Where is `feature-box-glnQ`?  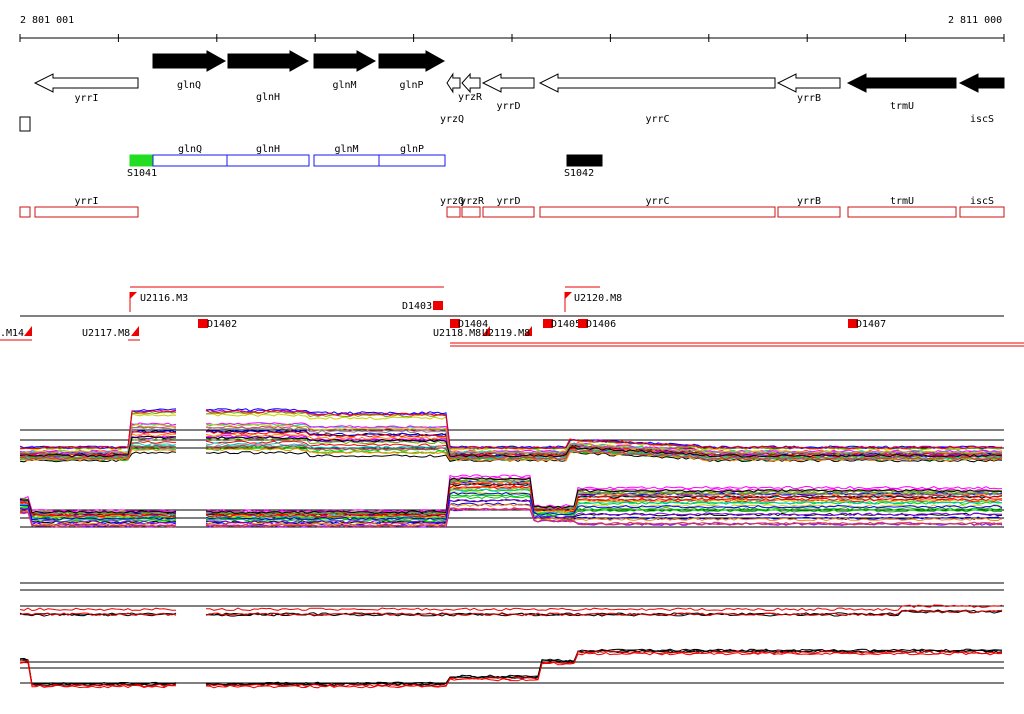
feature-box-glnQ is located at coordinates (190, 160).